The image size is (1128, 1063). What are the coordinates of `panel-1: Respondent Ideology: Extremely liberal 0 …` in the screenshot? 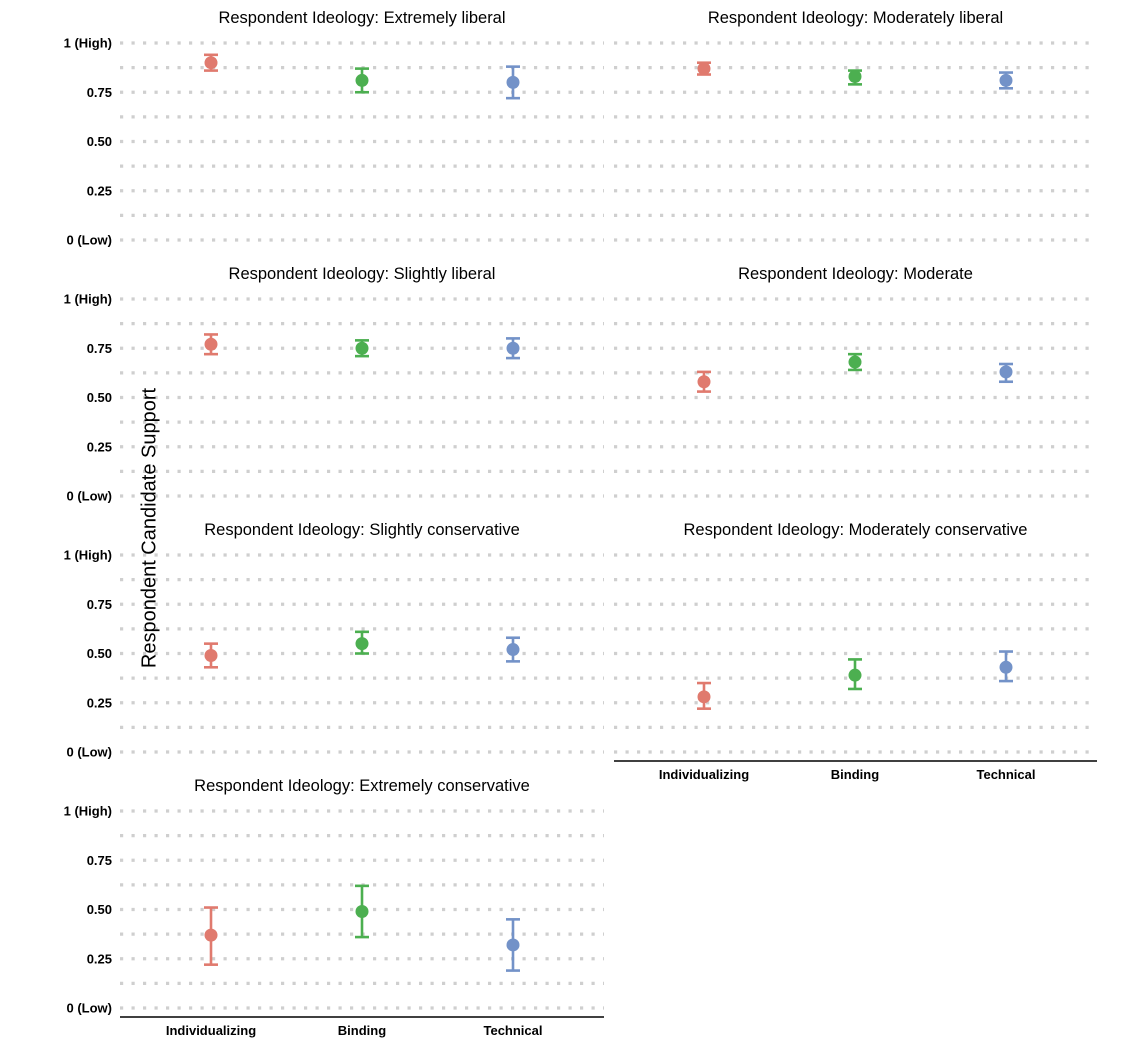 It's located at (334, 128).